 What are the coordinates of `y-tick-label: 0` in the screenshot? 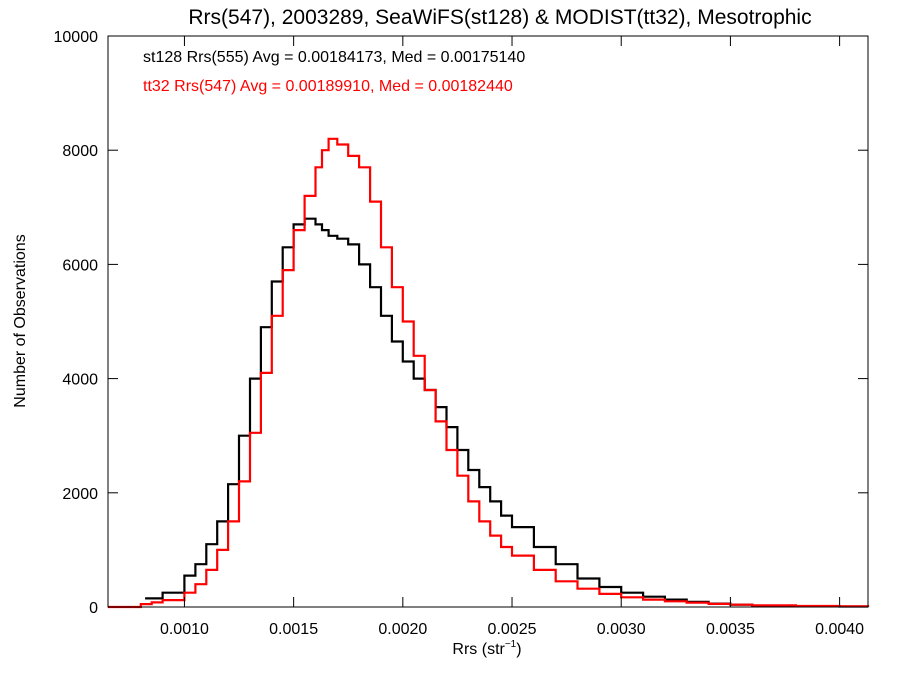 It's located at (93, 608).